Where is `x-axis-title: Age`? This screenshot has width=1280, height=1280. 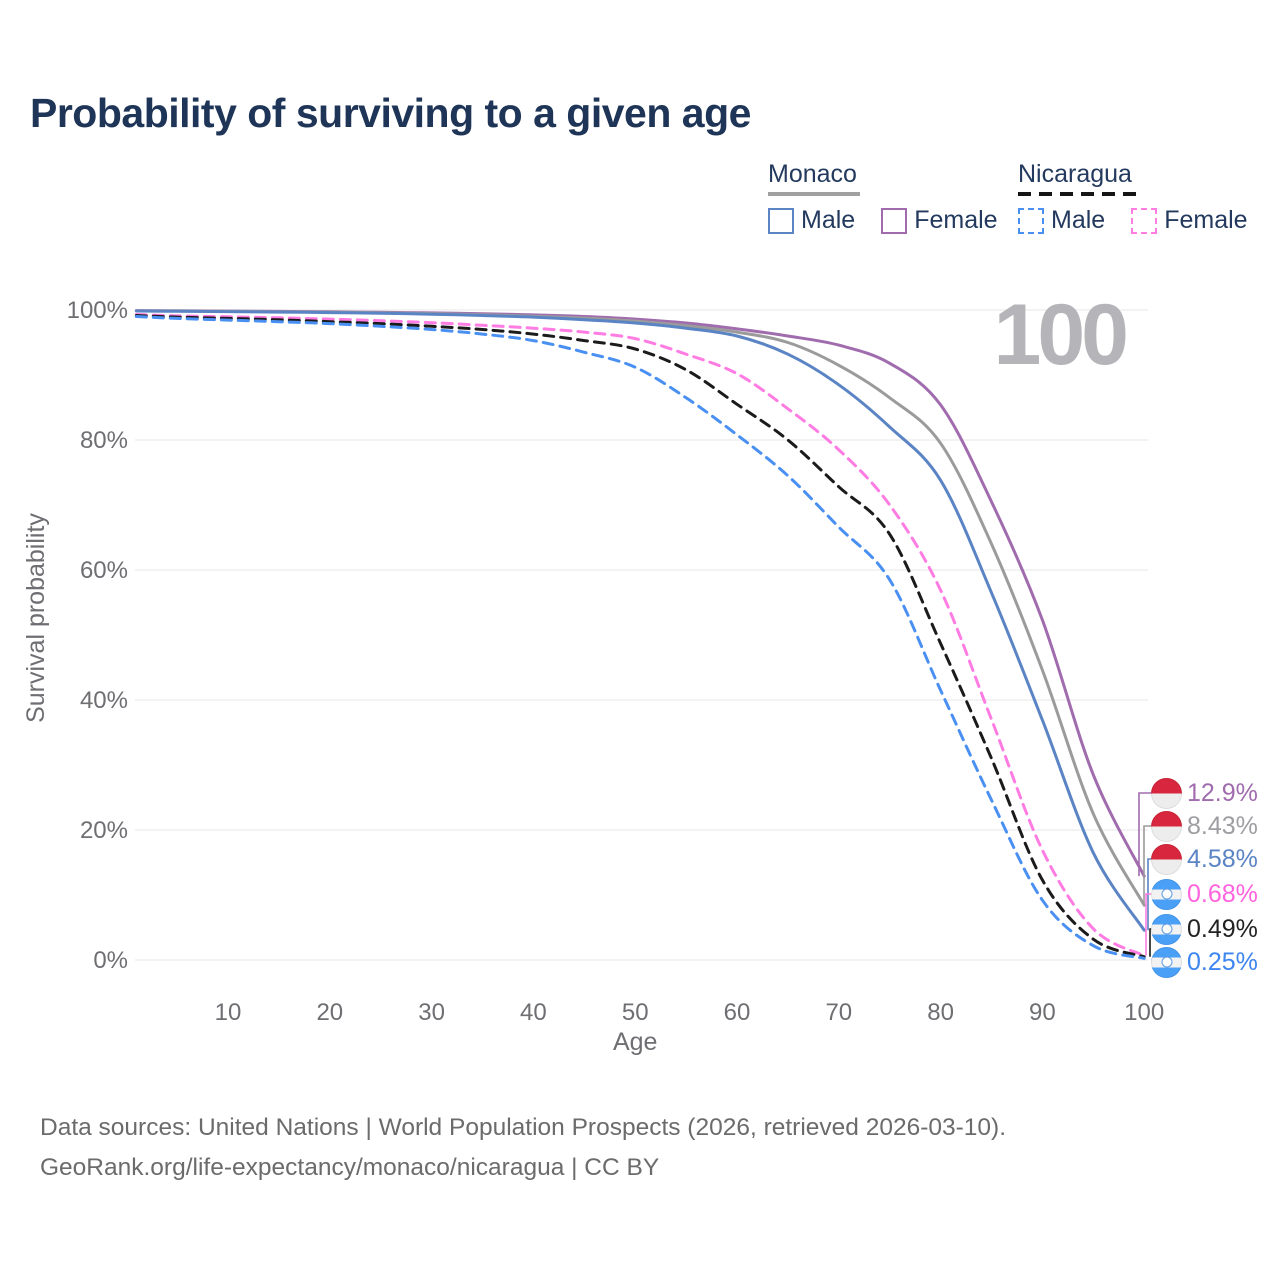 x-axis-title: Age is located at coordinates (635, 1042).